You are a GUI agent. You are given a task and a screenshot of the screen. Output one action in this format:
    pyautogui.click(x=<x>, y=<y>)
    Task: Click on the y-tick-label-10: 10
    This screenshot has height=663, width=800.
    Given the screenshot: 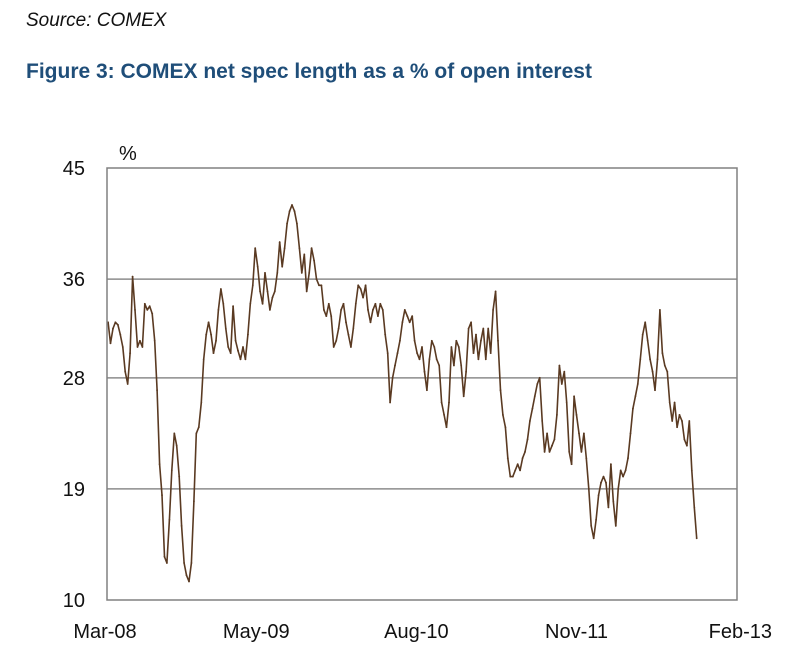 What is the action you would take?
    pyautogui.click(x=74, y=601)
    